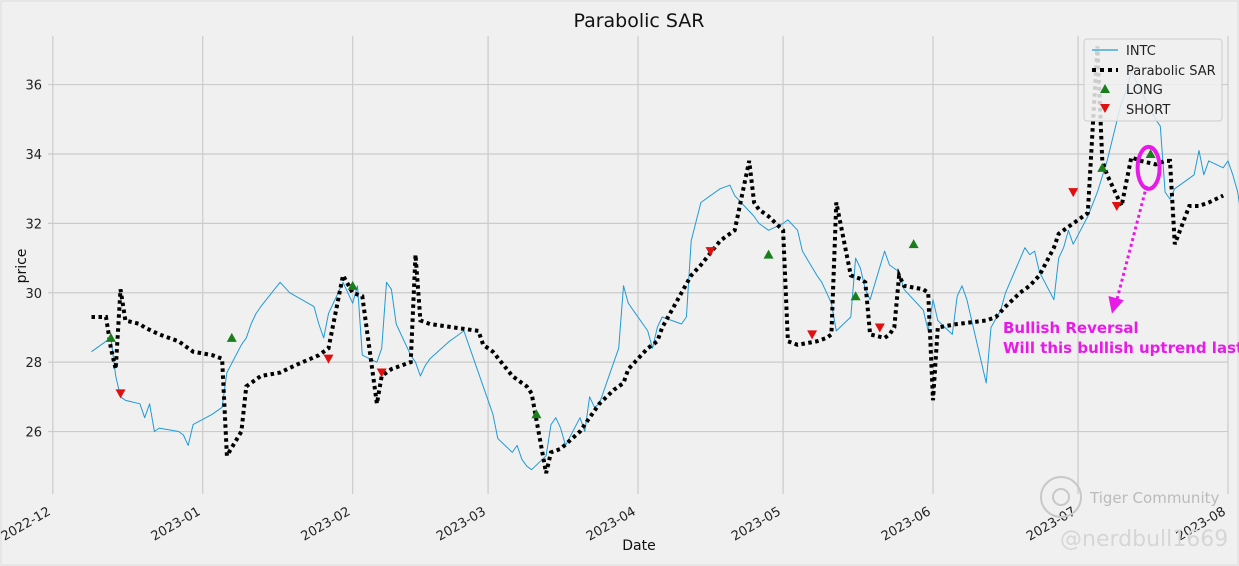  What do you see at coordinates (1105, 88) in the screenshot?
I see `legend-swatch-long` at bounding box center [1105, 88].